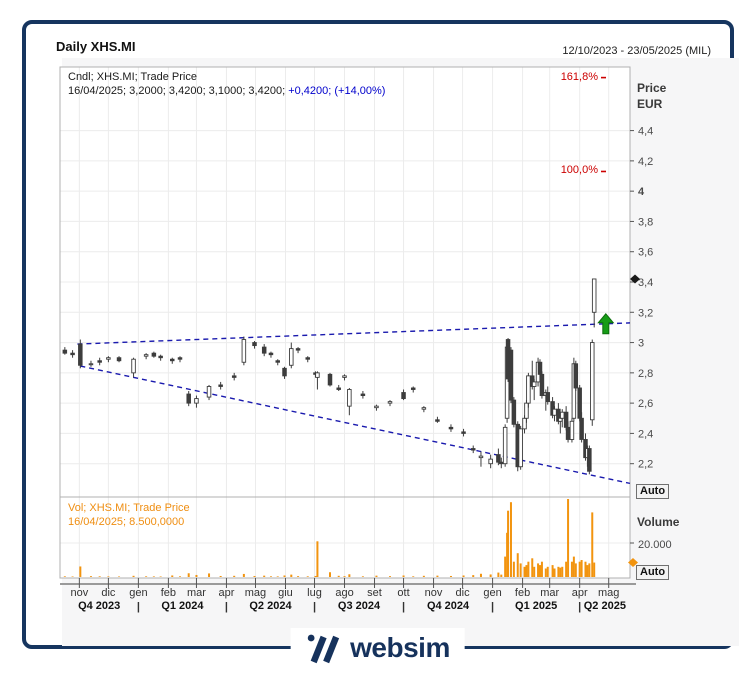  What do you see at coordinates (653, 491) in the screenshot?
I see `price-axis-auto-button: Auto` at bounding box center [653, 491].